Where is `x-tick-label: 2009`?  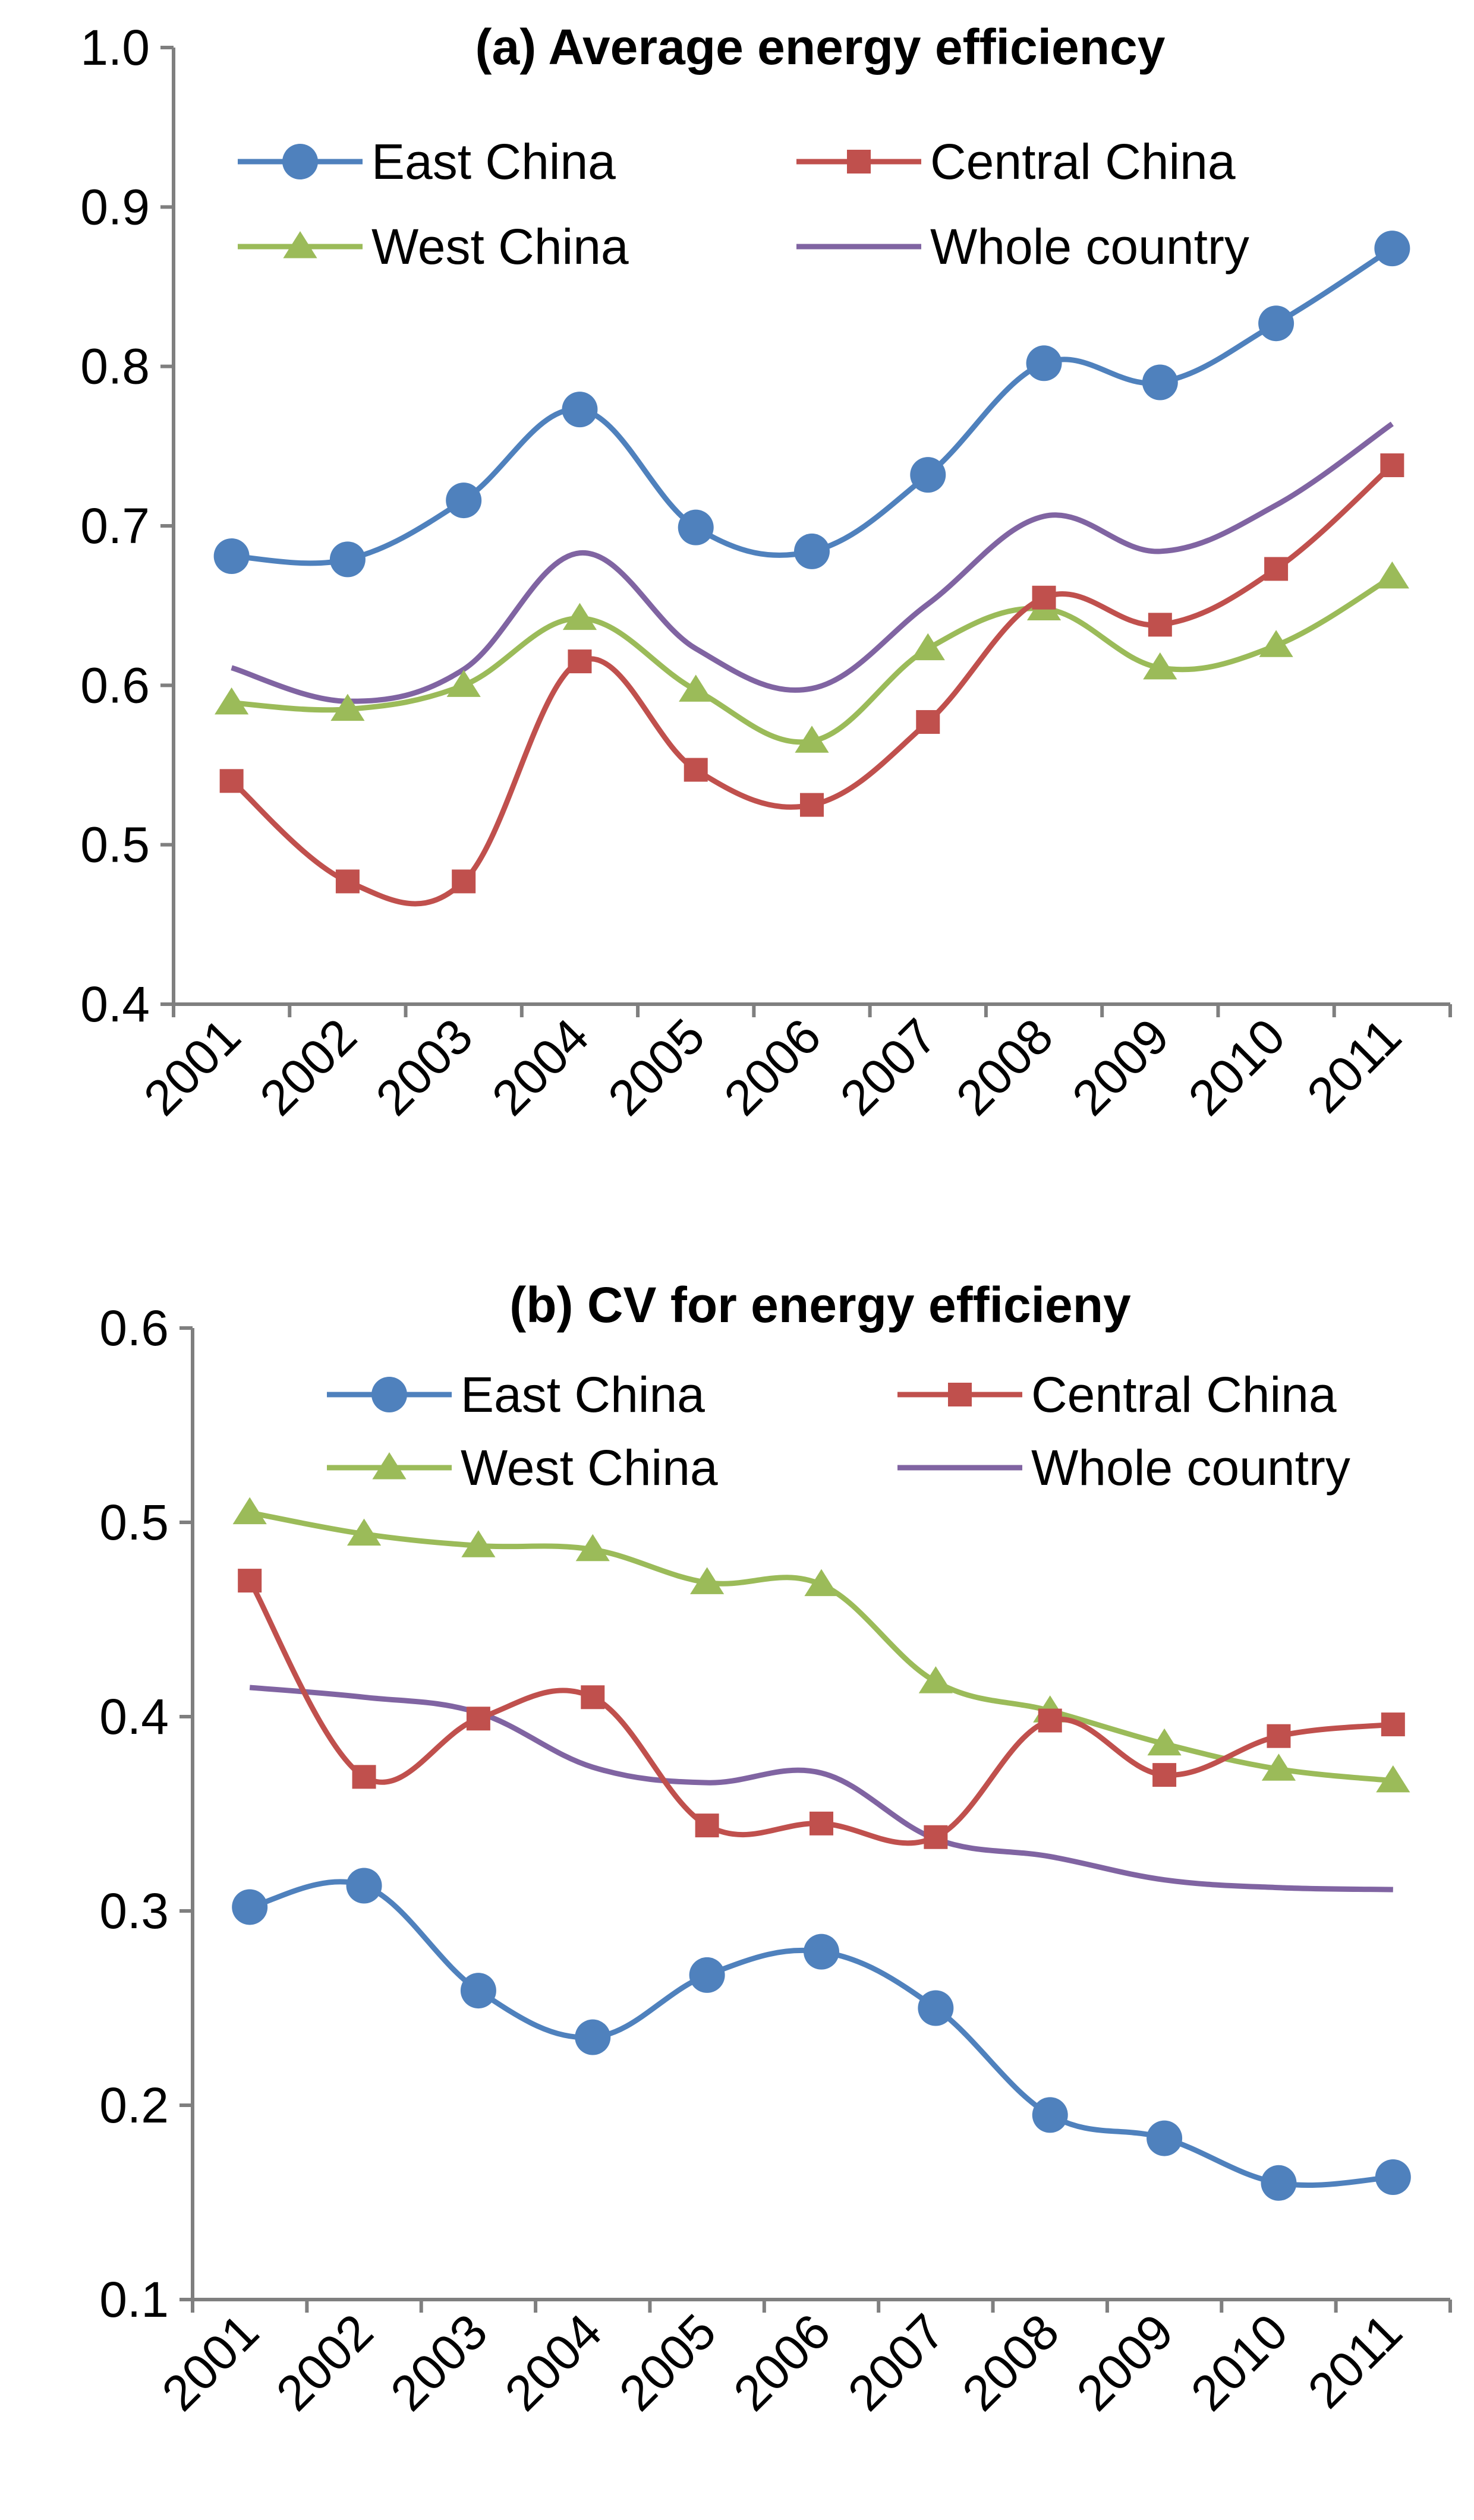
x-tick-label: 2009 is located at coordinates (1125, 2362).